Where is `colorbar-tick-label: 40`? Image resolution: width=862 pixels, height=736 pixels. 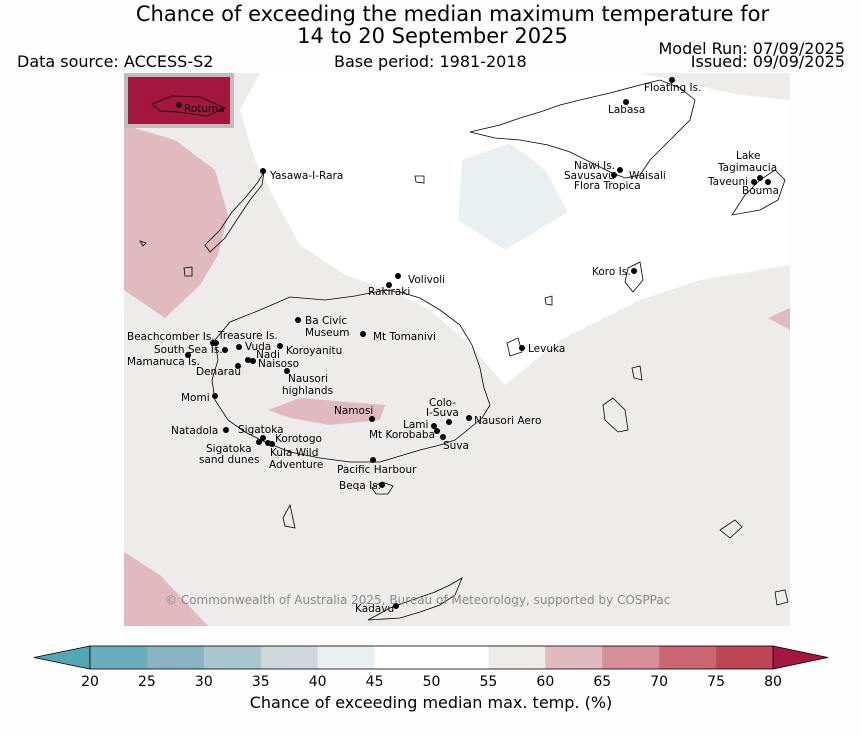
colorbar-tick-label: 40 is located at coordinates (318, 682).